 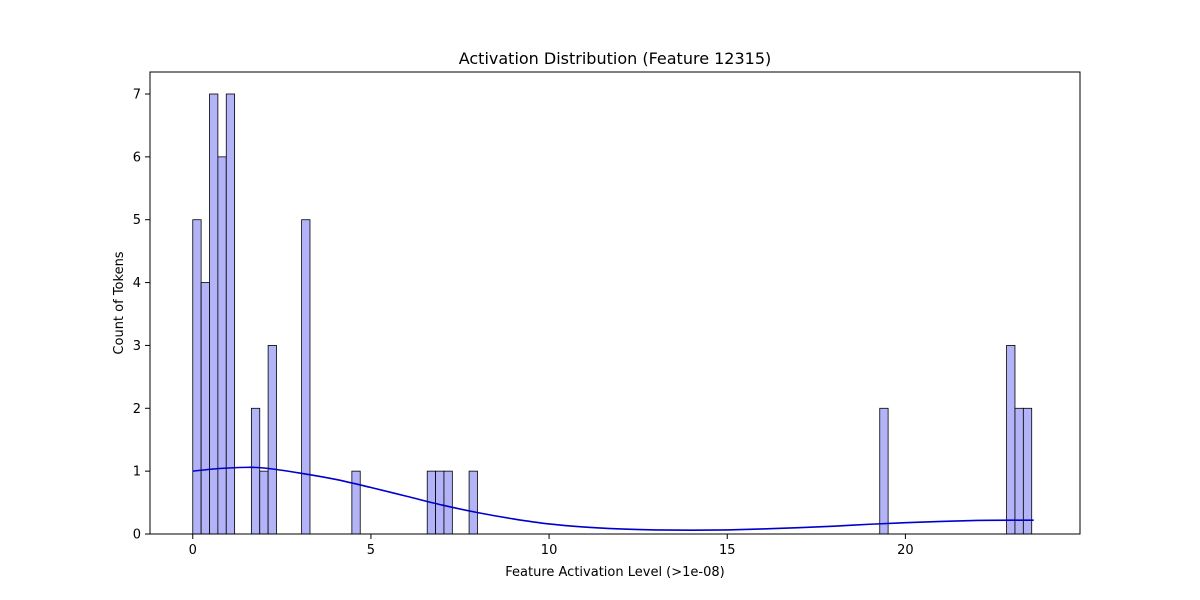 What do you see at coordinates (137, 157) in the screenshot?
I see `y-tick-label: 6` at bounding box center [137, 157].